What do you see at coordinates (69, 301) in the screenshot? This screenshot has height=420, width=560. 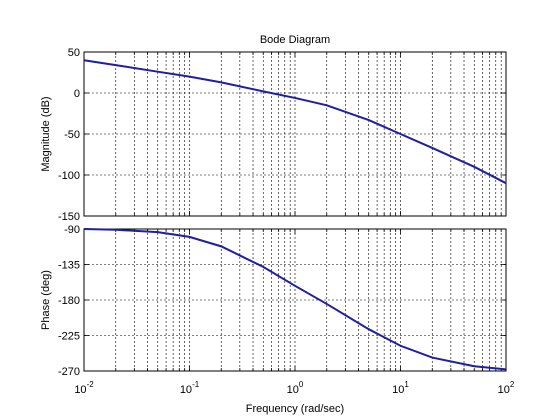 I see `phase-y-tick-label: -180` at bounding box center [69, 301].